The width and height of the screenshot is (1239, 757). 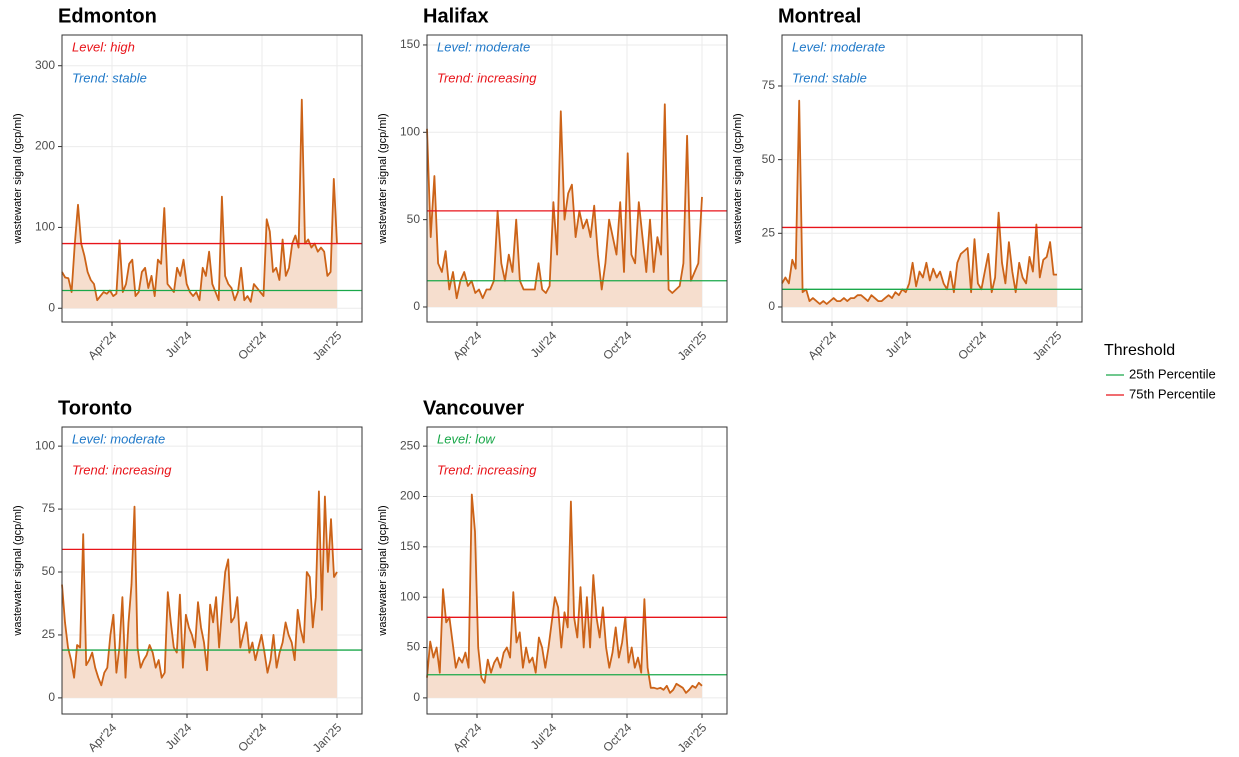 I want to click on panel-title: Vancouver, so click(x=473, y=408).